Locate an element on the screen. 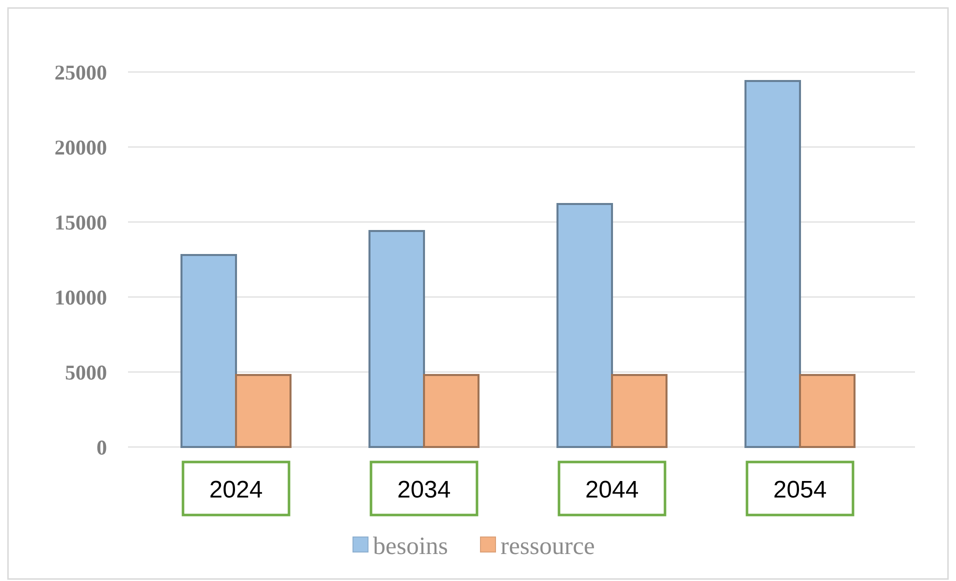  y-tick-label: 10000 is located at coordinates (80, 297).